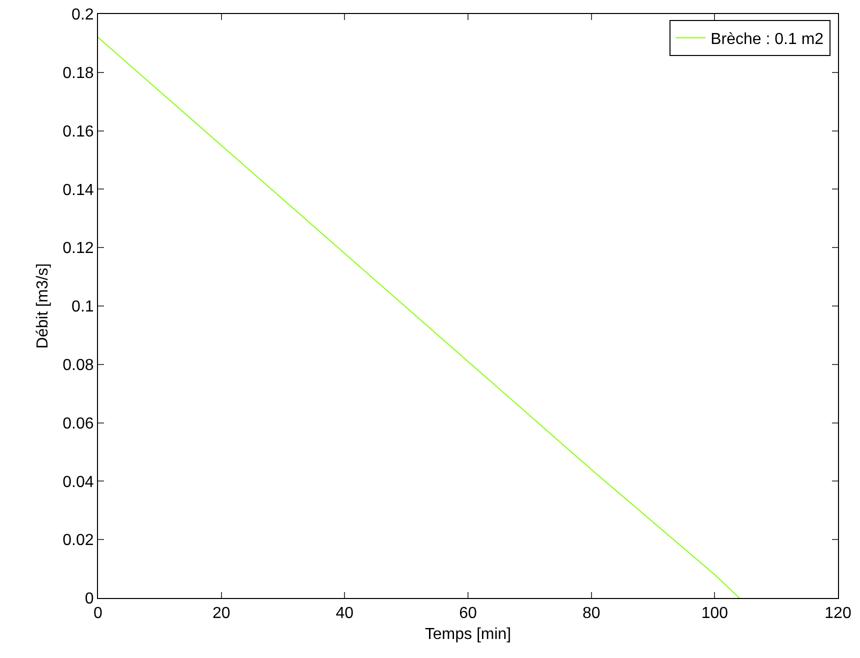 This screenshot has width=860, height=658. What do you see at coordinates (78, 249) in the screenshot?
I see `y-tick-label: 0.12` at bounding box center [78, 249].